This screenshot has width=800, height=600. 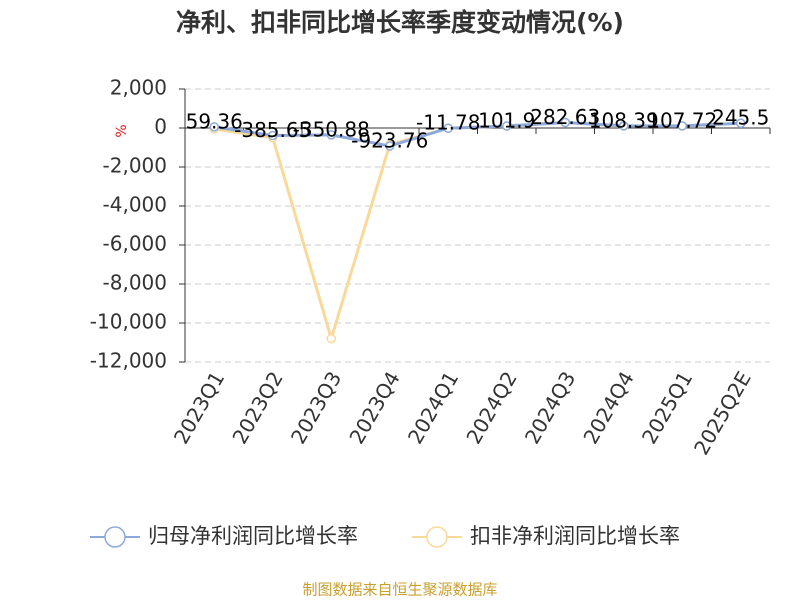 I want to click on data-label: 101.9, so click(x=506, y=121).